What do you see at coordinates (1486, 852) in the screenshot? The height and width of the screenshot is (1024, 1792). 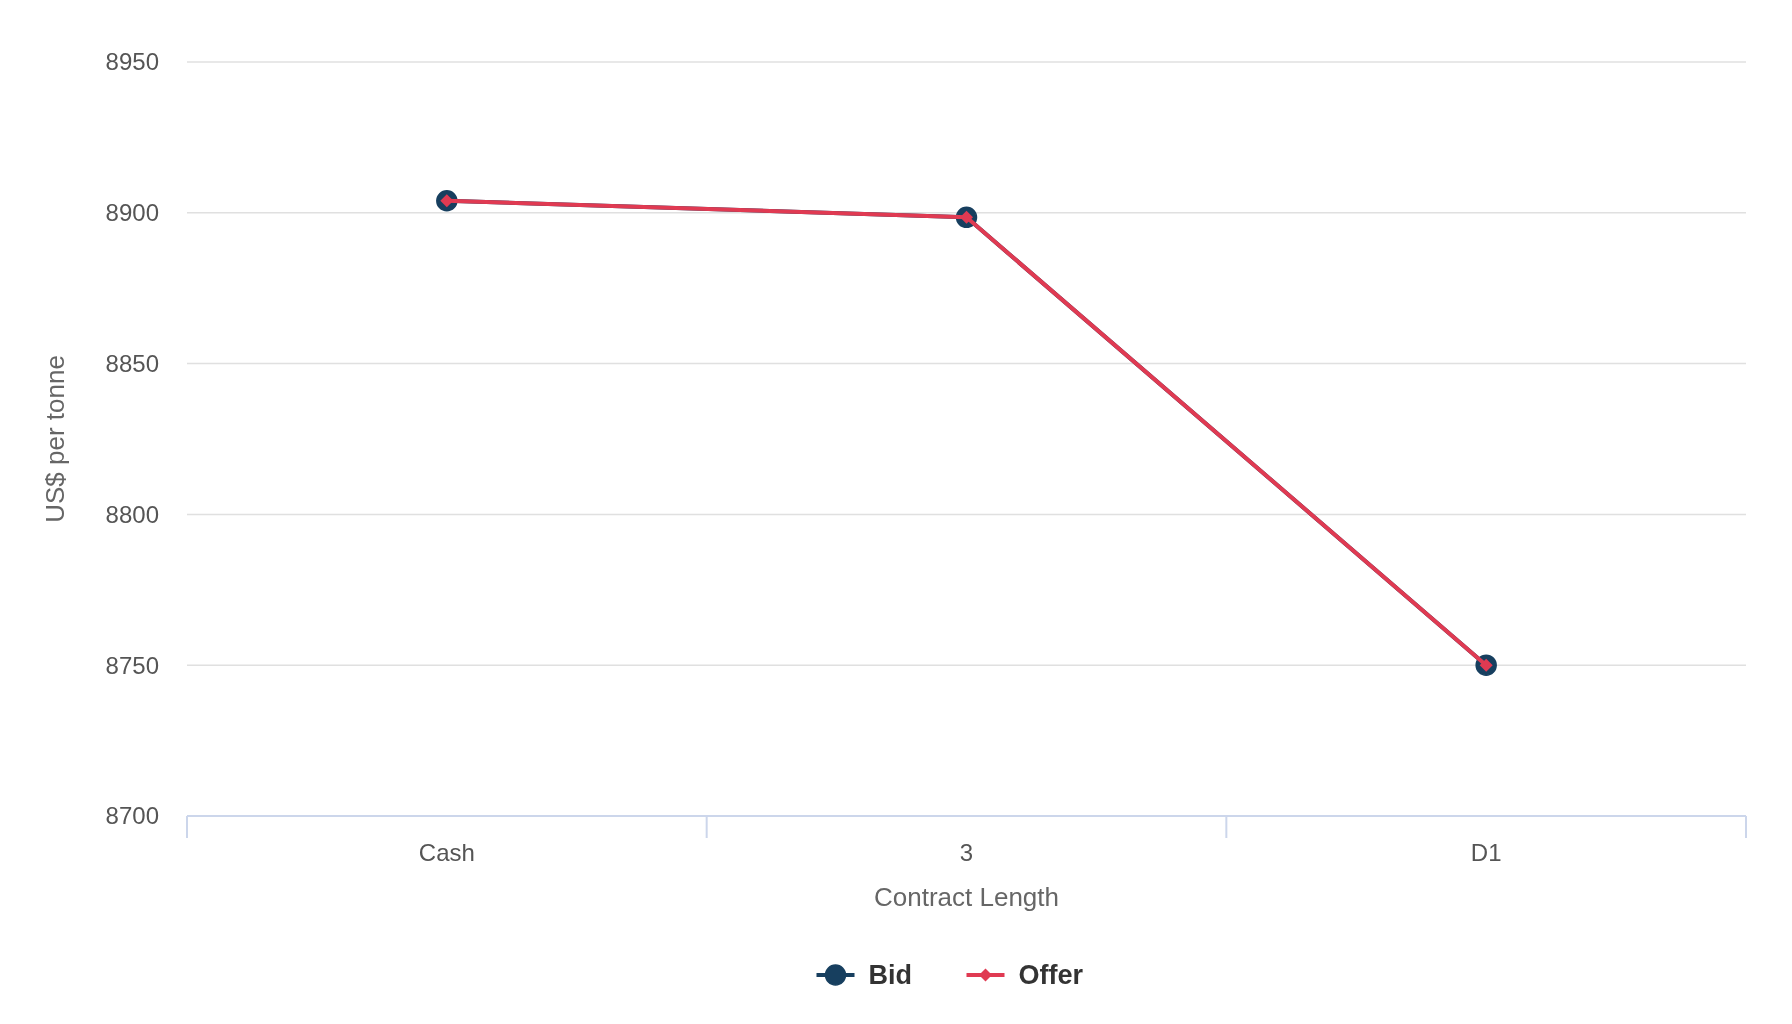 I see `x-tick-label: D1` at bounding box center [1486, 852].